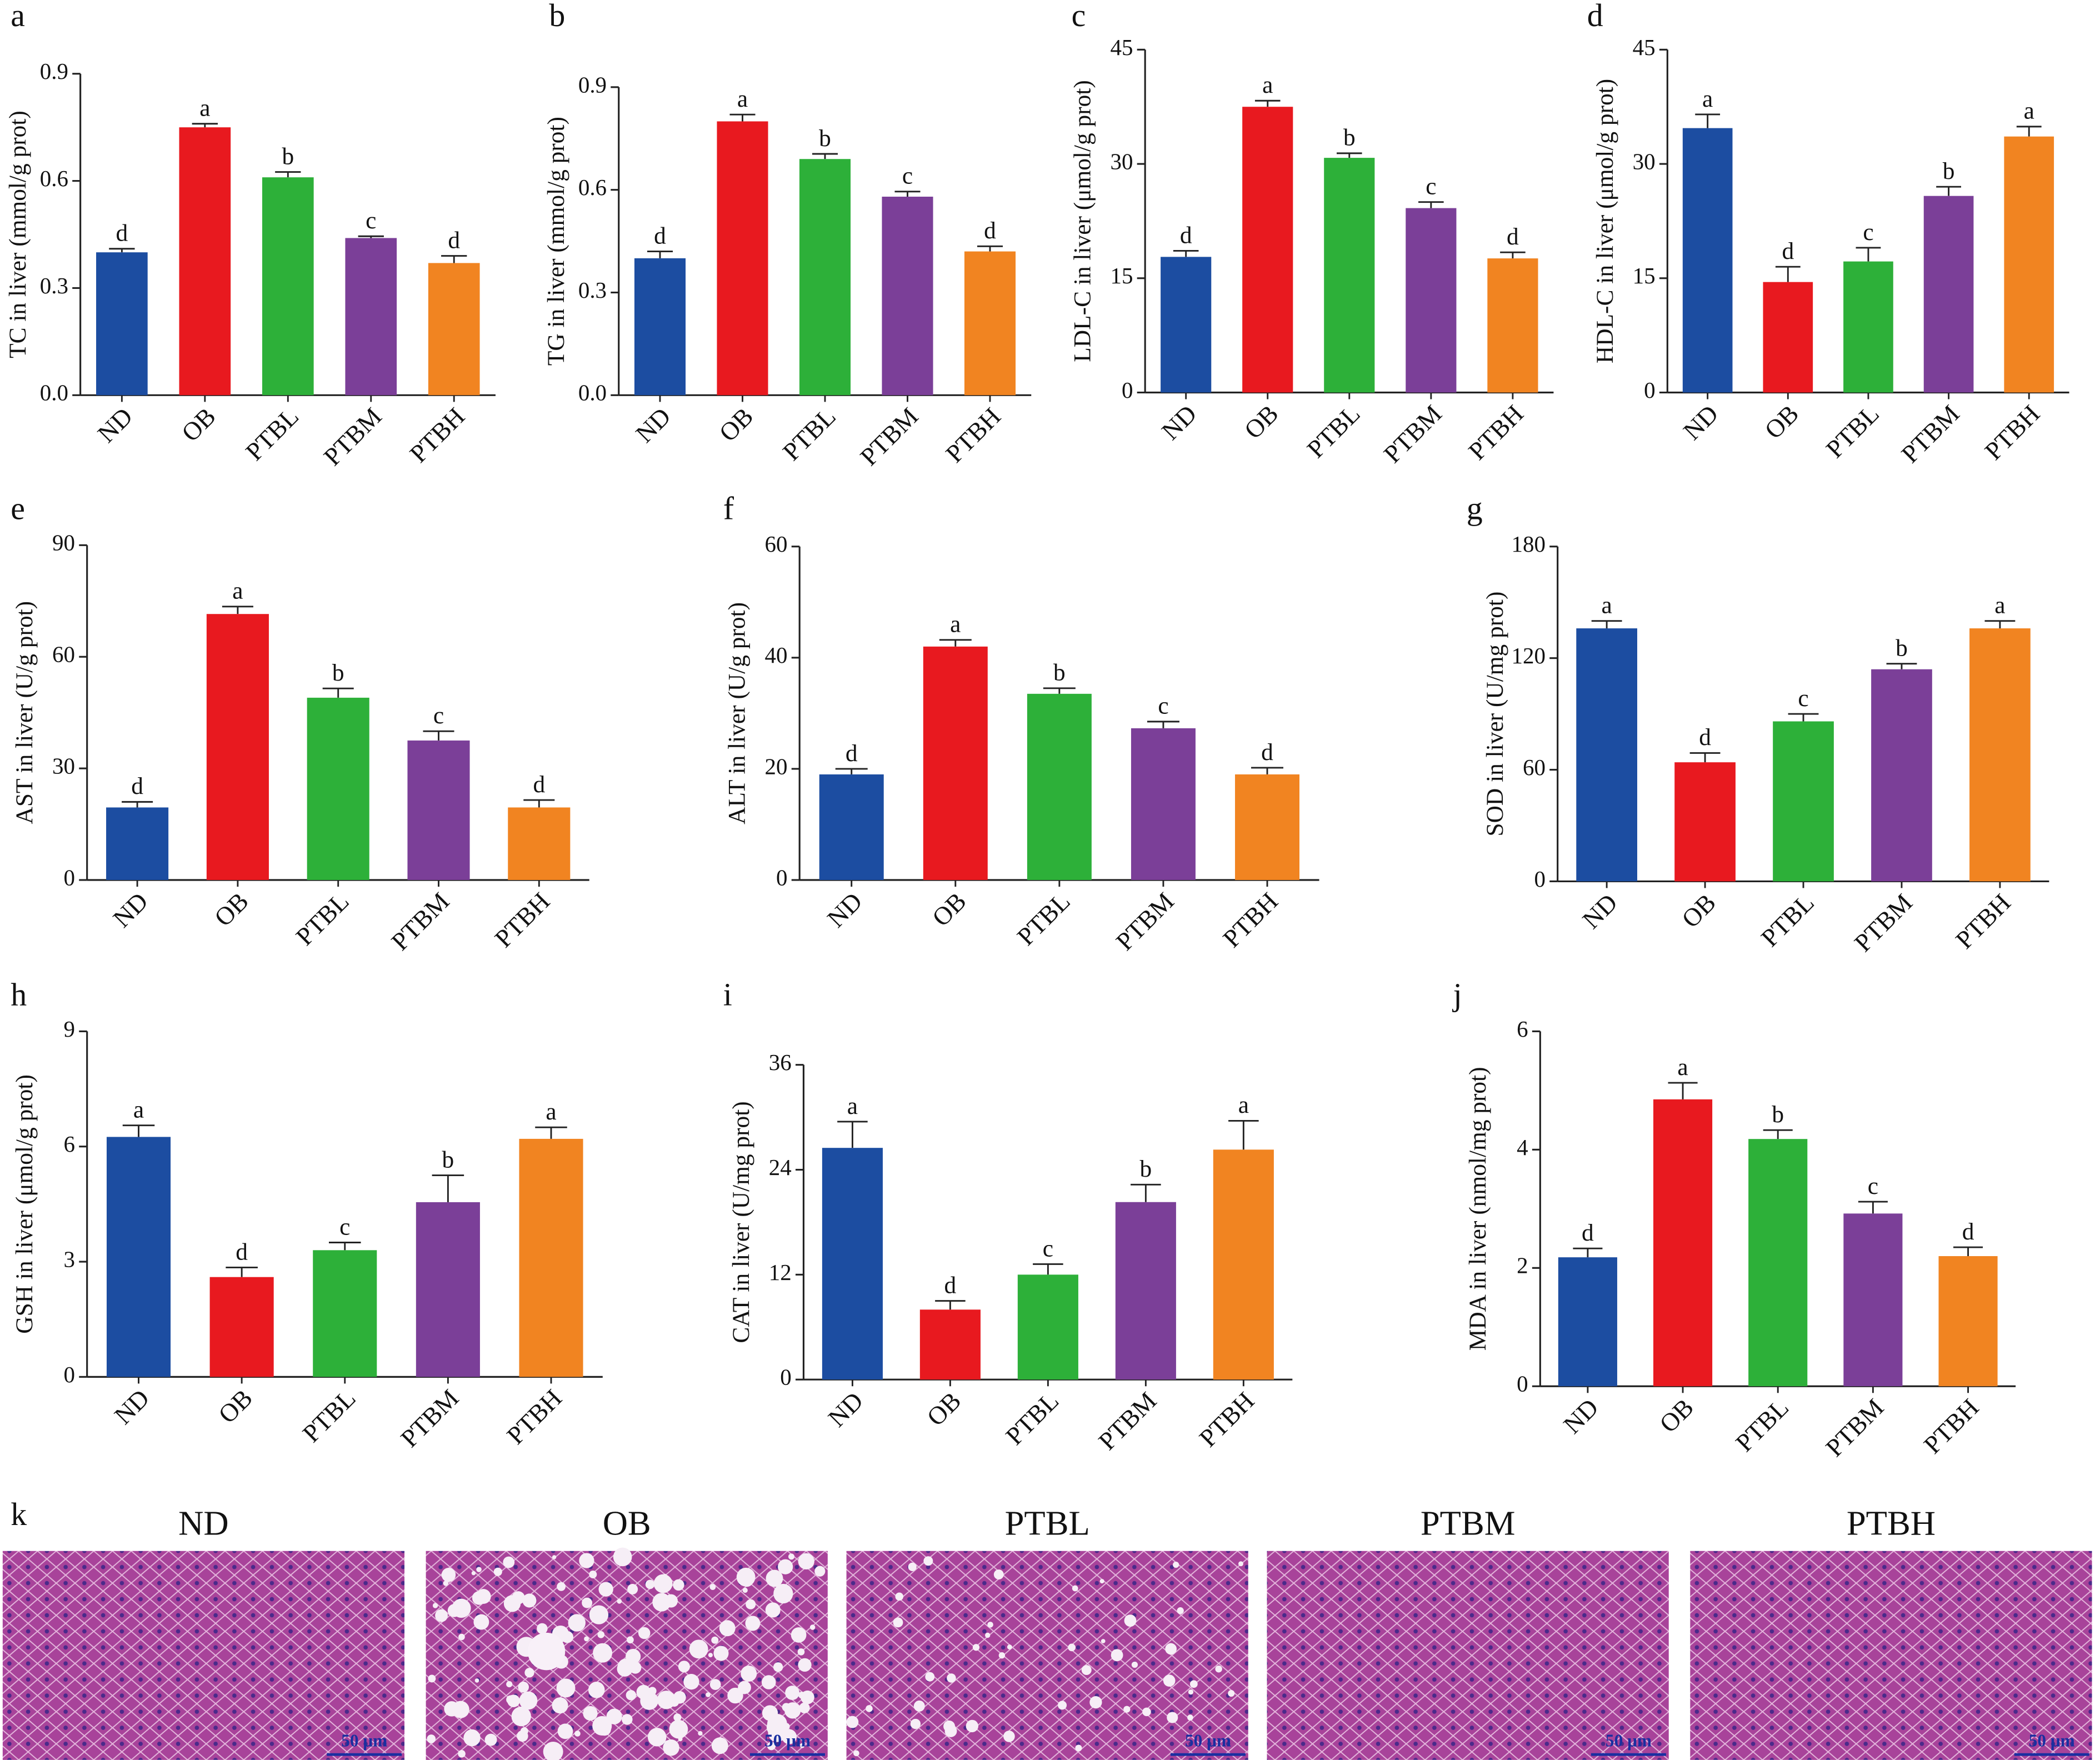 The height and width of the screenshot is (1760, 2100). Describe the element at coordinates (1121, 47) in the screenshot. I see `y-tick-label: 45` at that location.